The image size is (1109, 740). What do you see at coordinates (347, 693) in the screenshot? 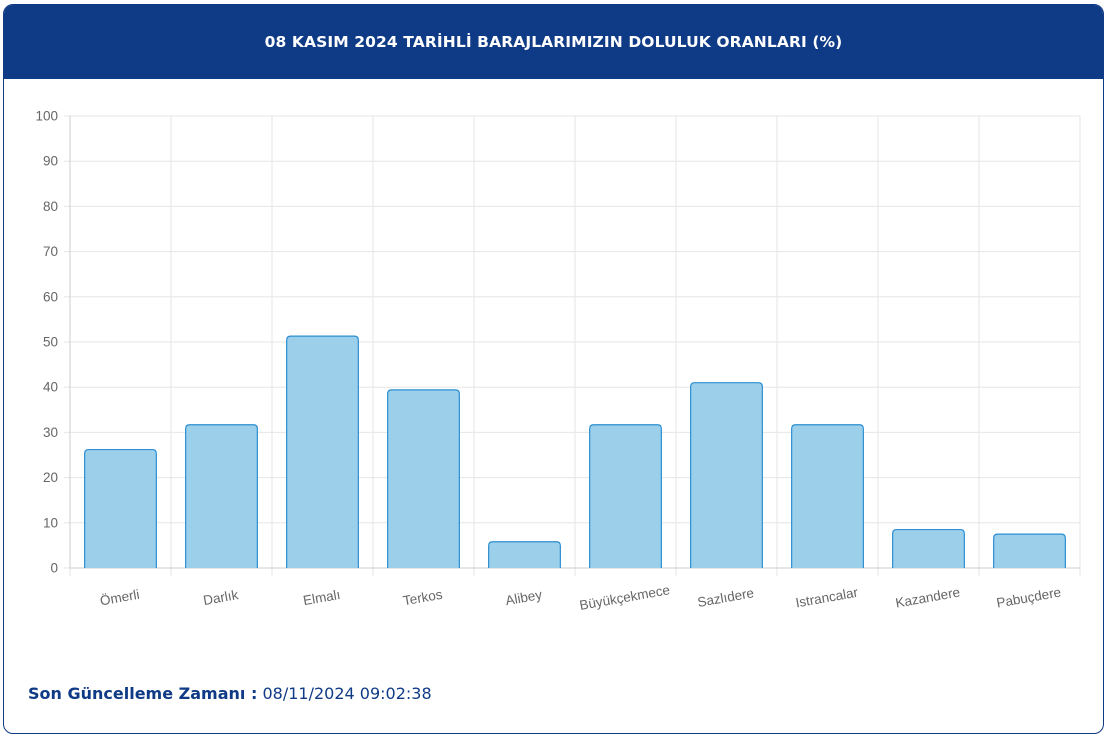
I see `last-updated-value: 08/11/2024 09:02:38` at bounding box center [347, 693].